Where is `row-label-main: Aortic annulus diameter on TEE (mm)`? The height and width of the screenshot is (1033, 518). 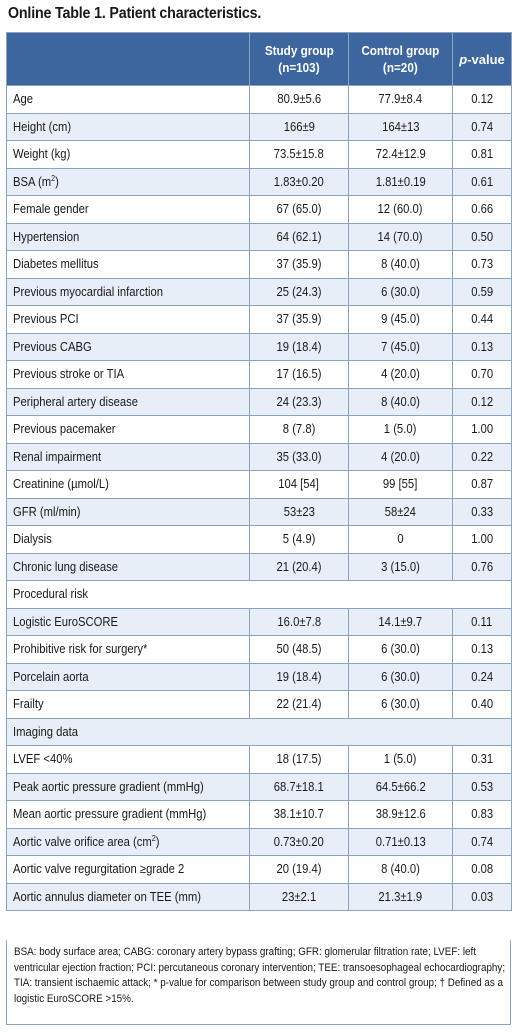 row-label-main: Aortic annulus diameter on TEE (mm) is located at coordinates (107, 896).